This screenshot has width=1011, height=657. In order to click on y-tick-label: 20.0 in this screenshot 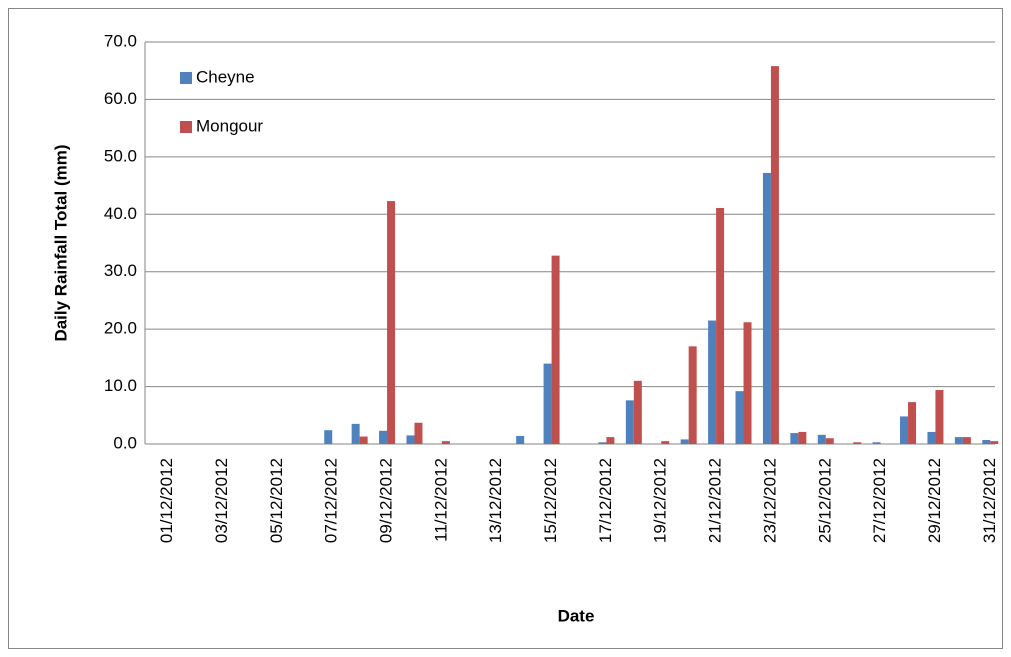, I will do `click(120, 328)`.